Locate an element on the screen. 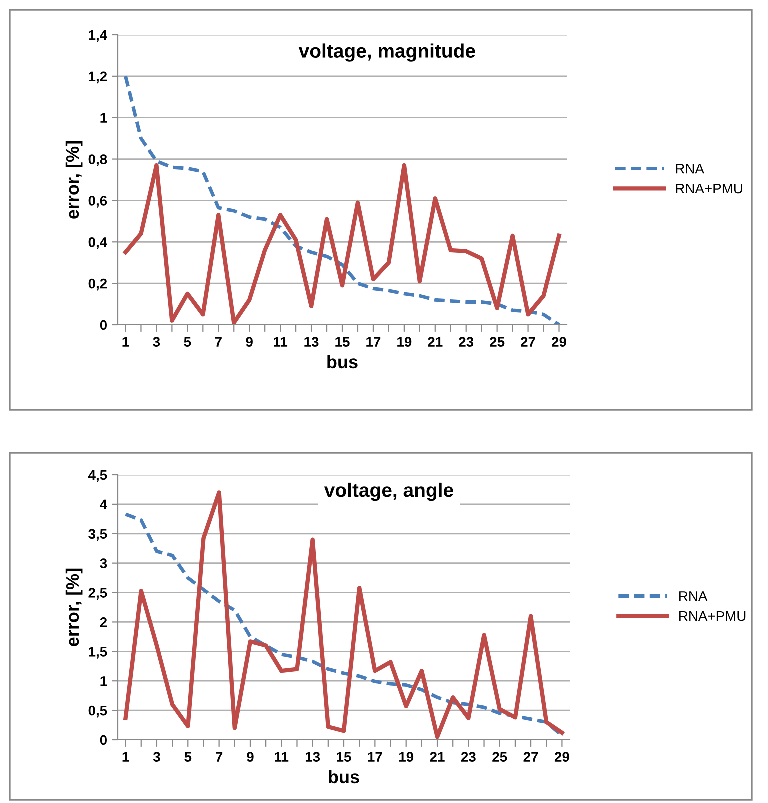 The width and height of the screenshot is (768, 803). y-tick-label: 3,5 is located at coordinates (98, 535).